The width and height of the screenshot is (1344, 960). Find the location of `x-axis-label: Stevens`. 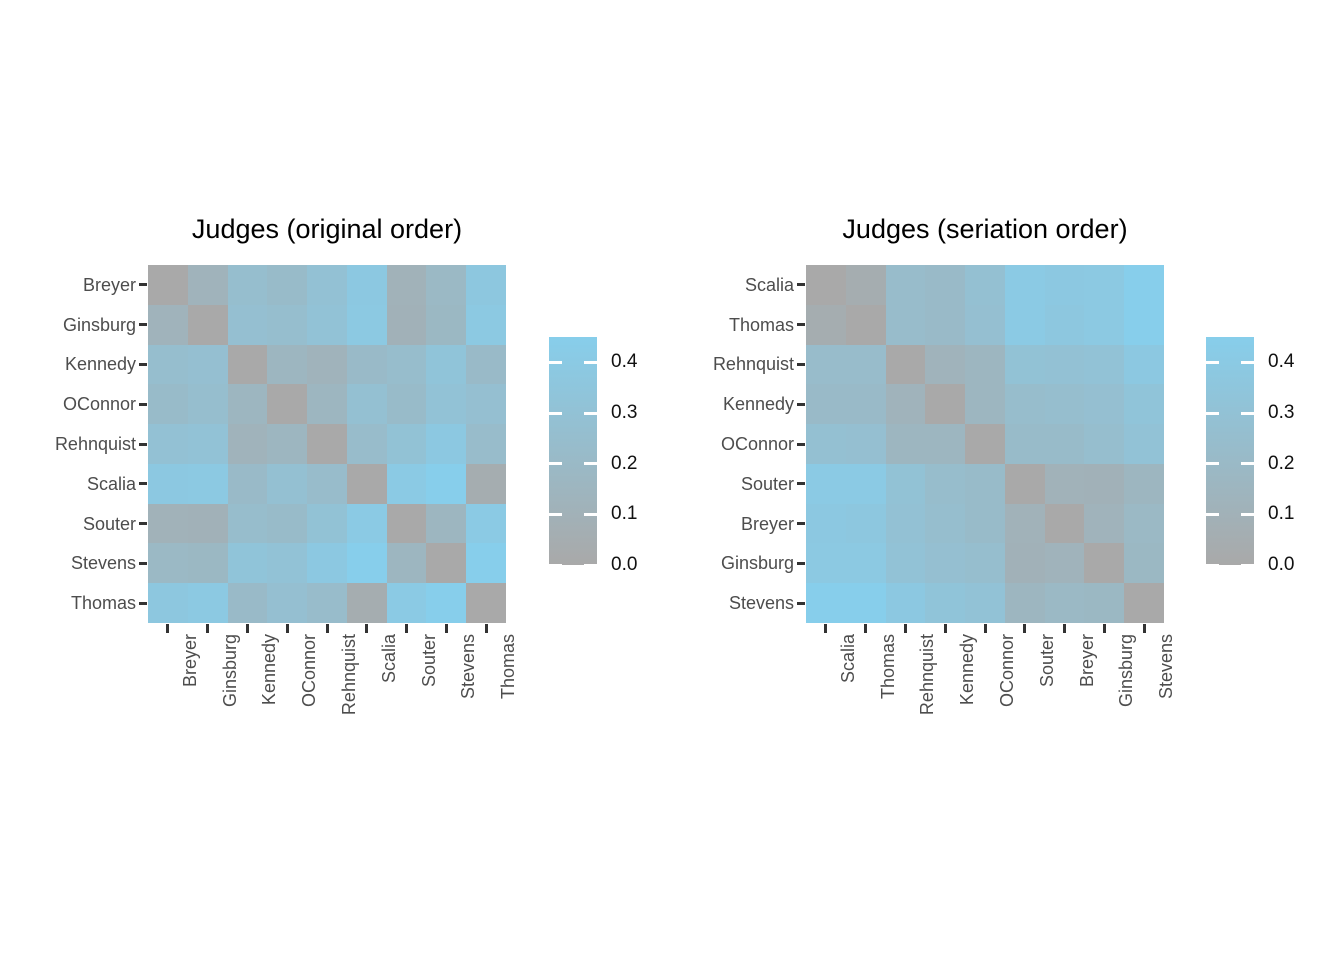

x-axis-label: Stevens is located at coordinates (468, 667).